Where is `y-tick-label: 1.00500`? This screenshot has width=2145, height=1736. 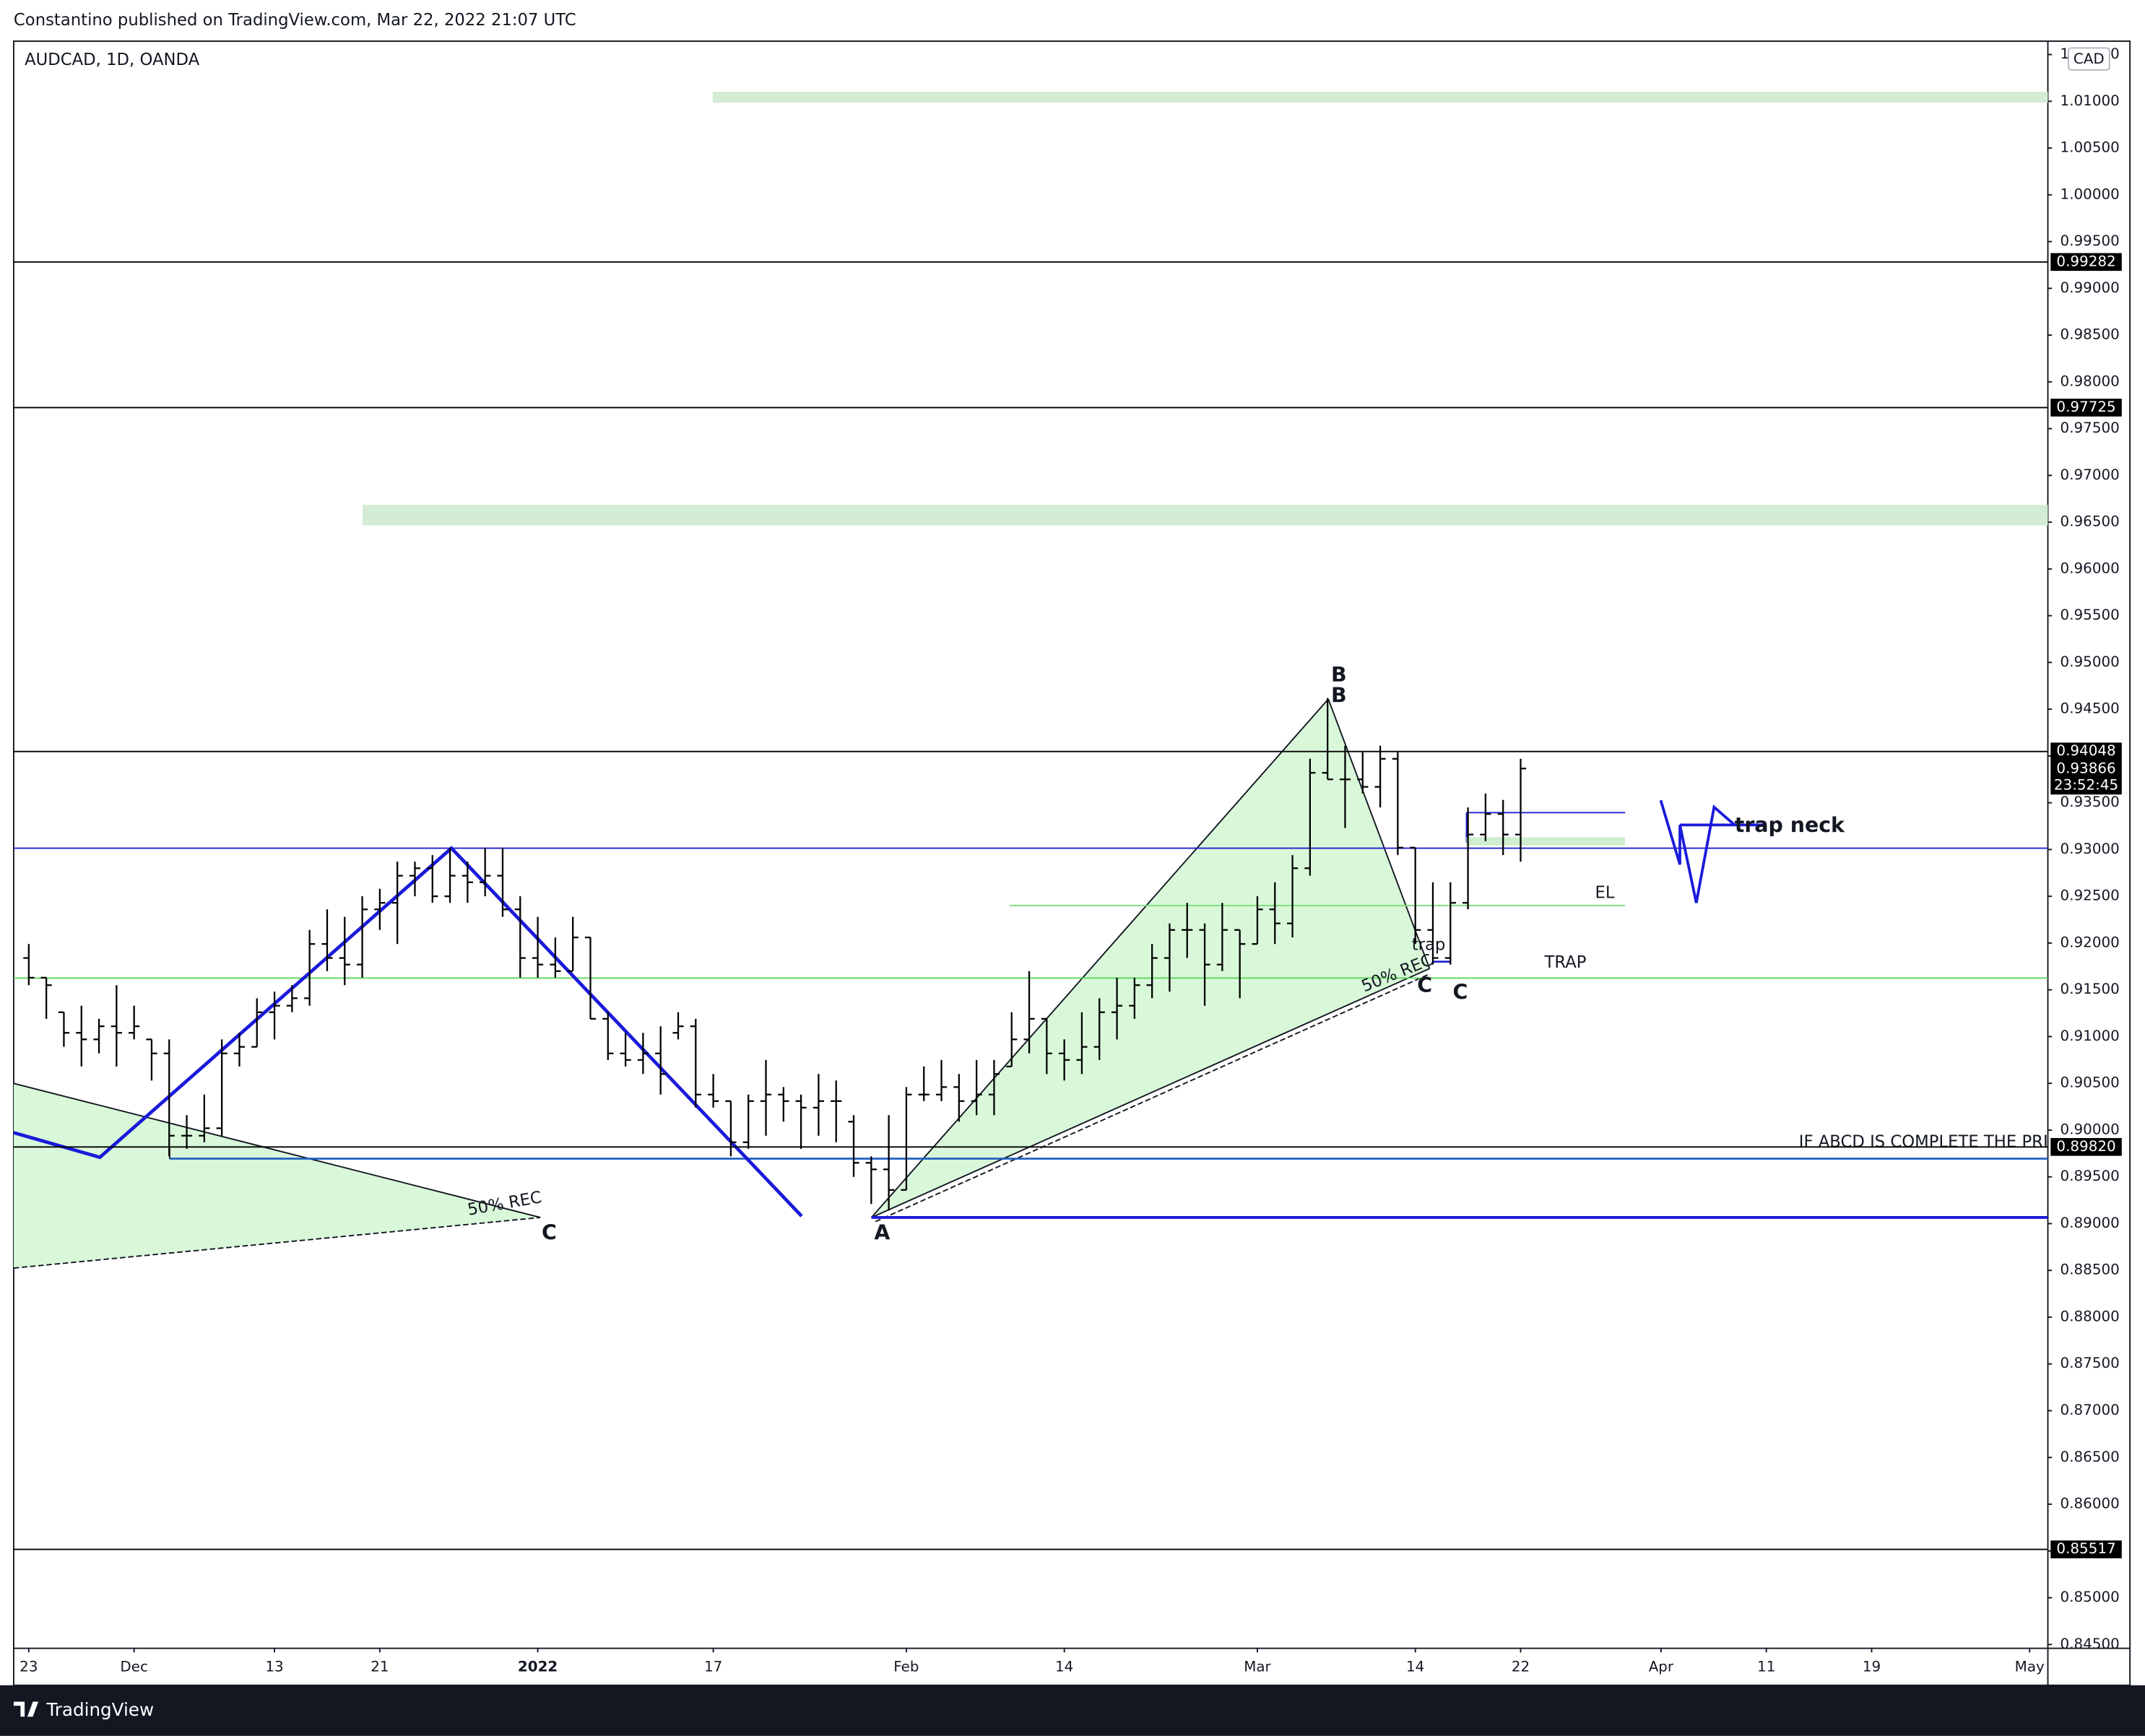
y-tick-label: 1.00500 is located at coordinates (2090, 147).